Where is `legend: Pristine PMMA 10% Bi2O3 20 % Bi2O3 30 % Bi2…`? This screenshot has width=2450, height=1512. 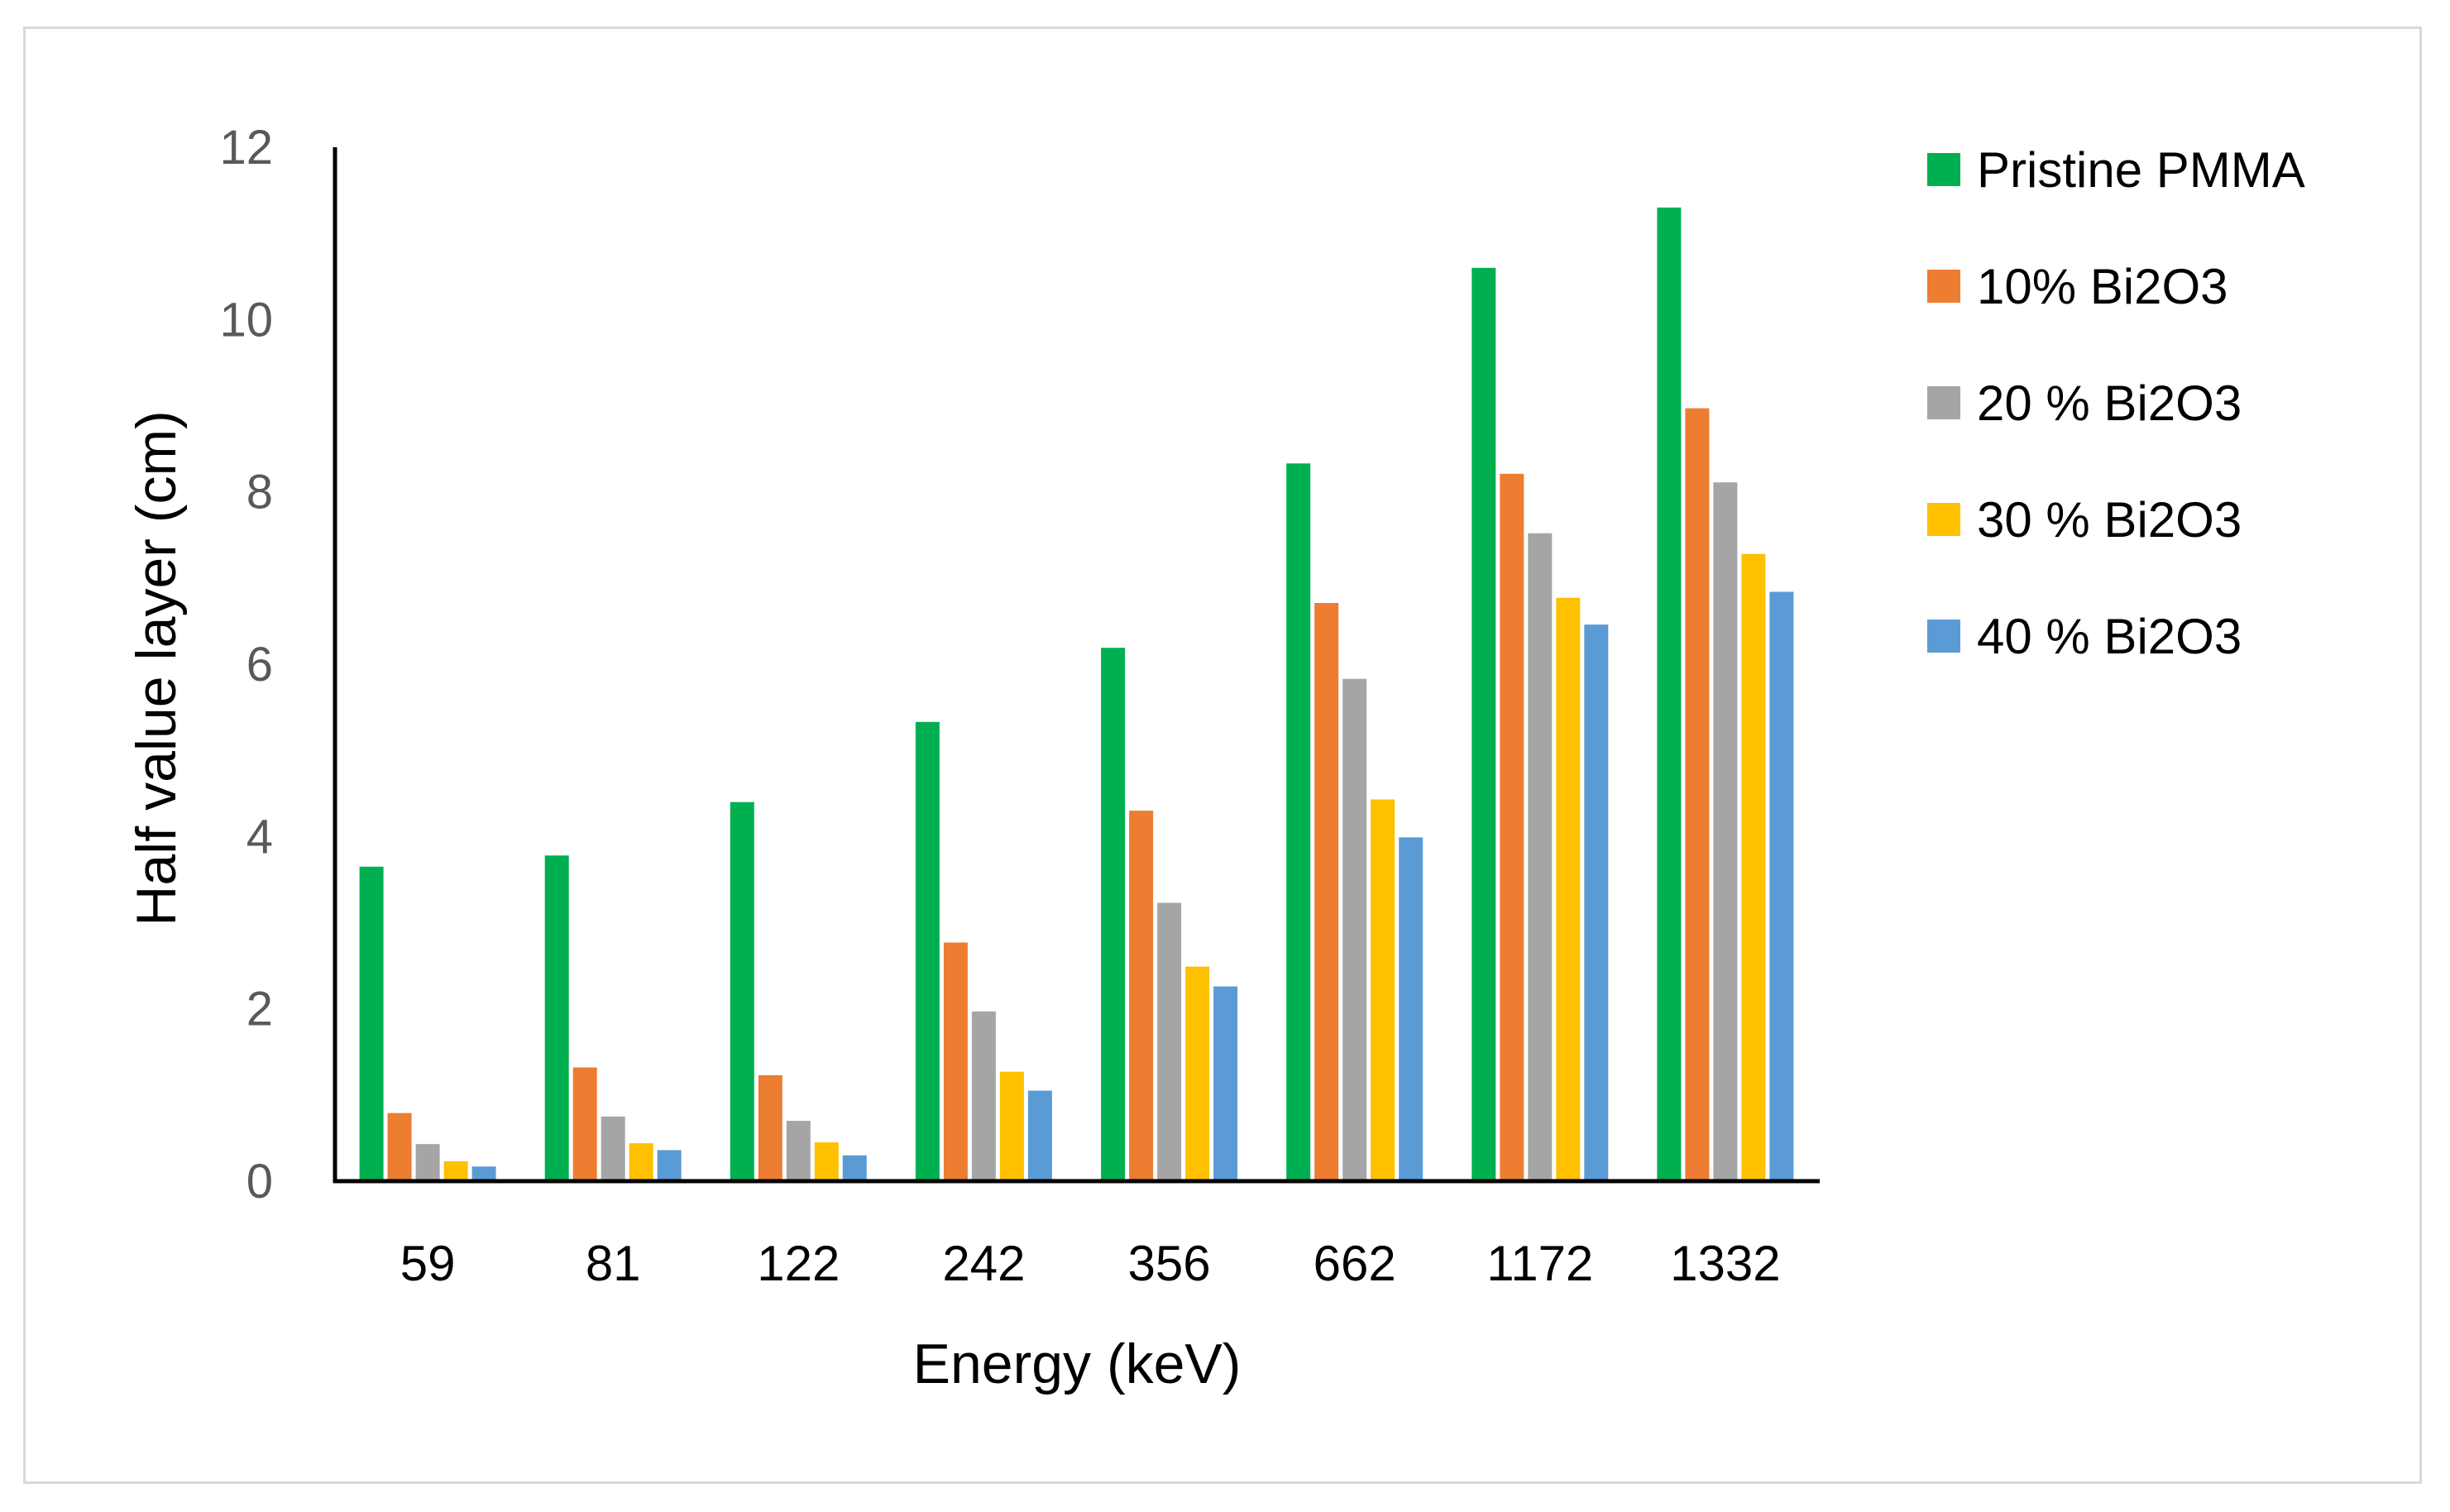
legend: Pristine PMMA 10% Bi2O3 20 % Bi2O3 30 % Bi2… is located at coordinates (2116, 403).